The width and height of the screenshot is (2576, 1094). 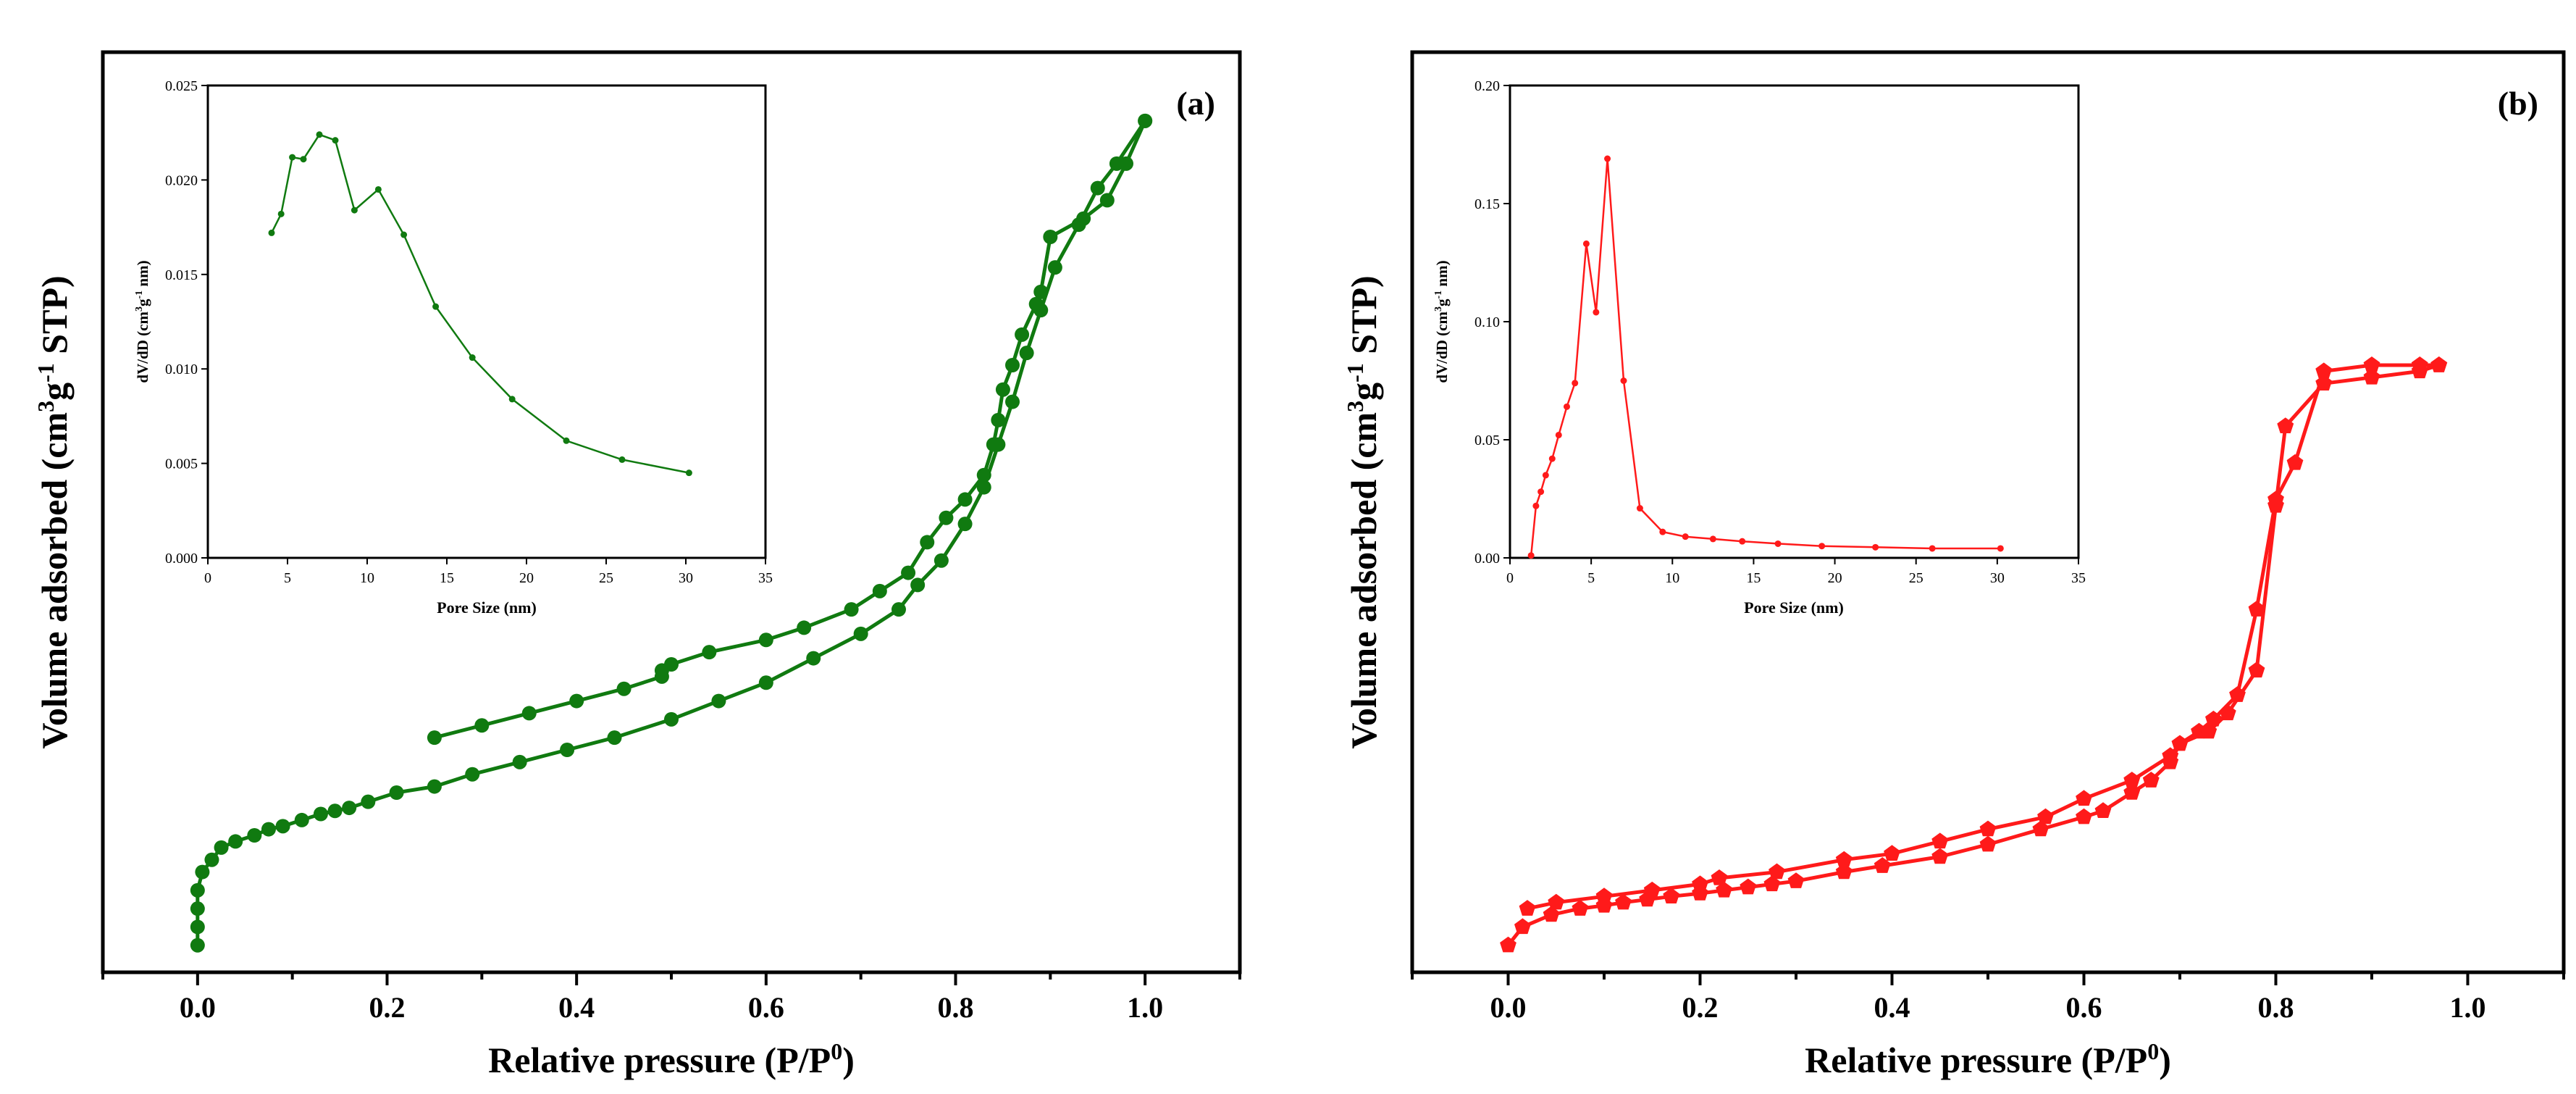 What do you see at coordinates (181, 369) in the screenshot?
I see `inset-y-tick-label: 0.010` at bounding box center [181, 369].